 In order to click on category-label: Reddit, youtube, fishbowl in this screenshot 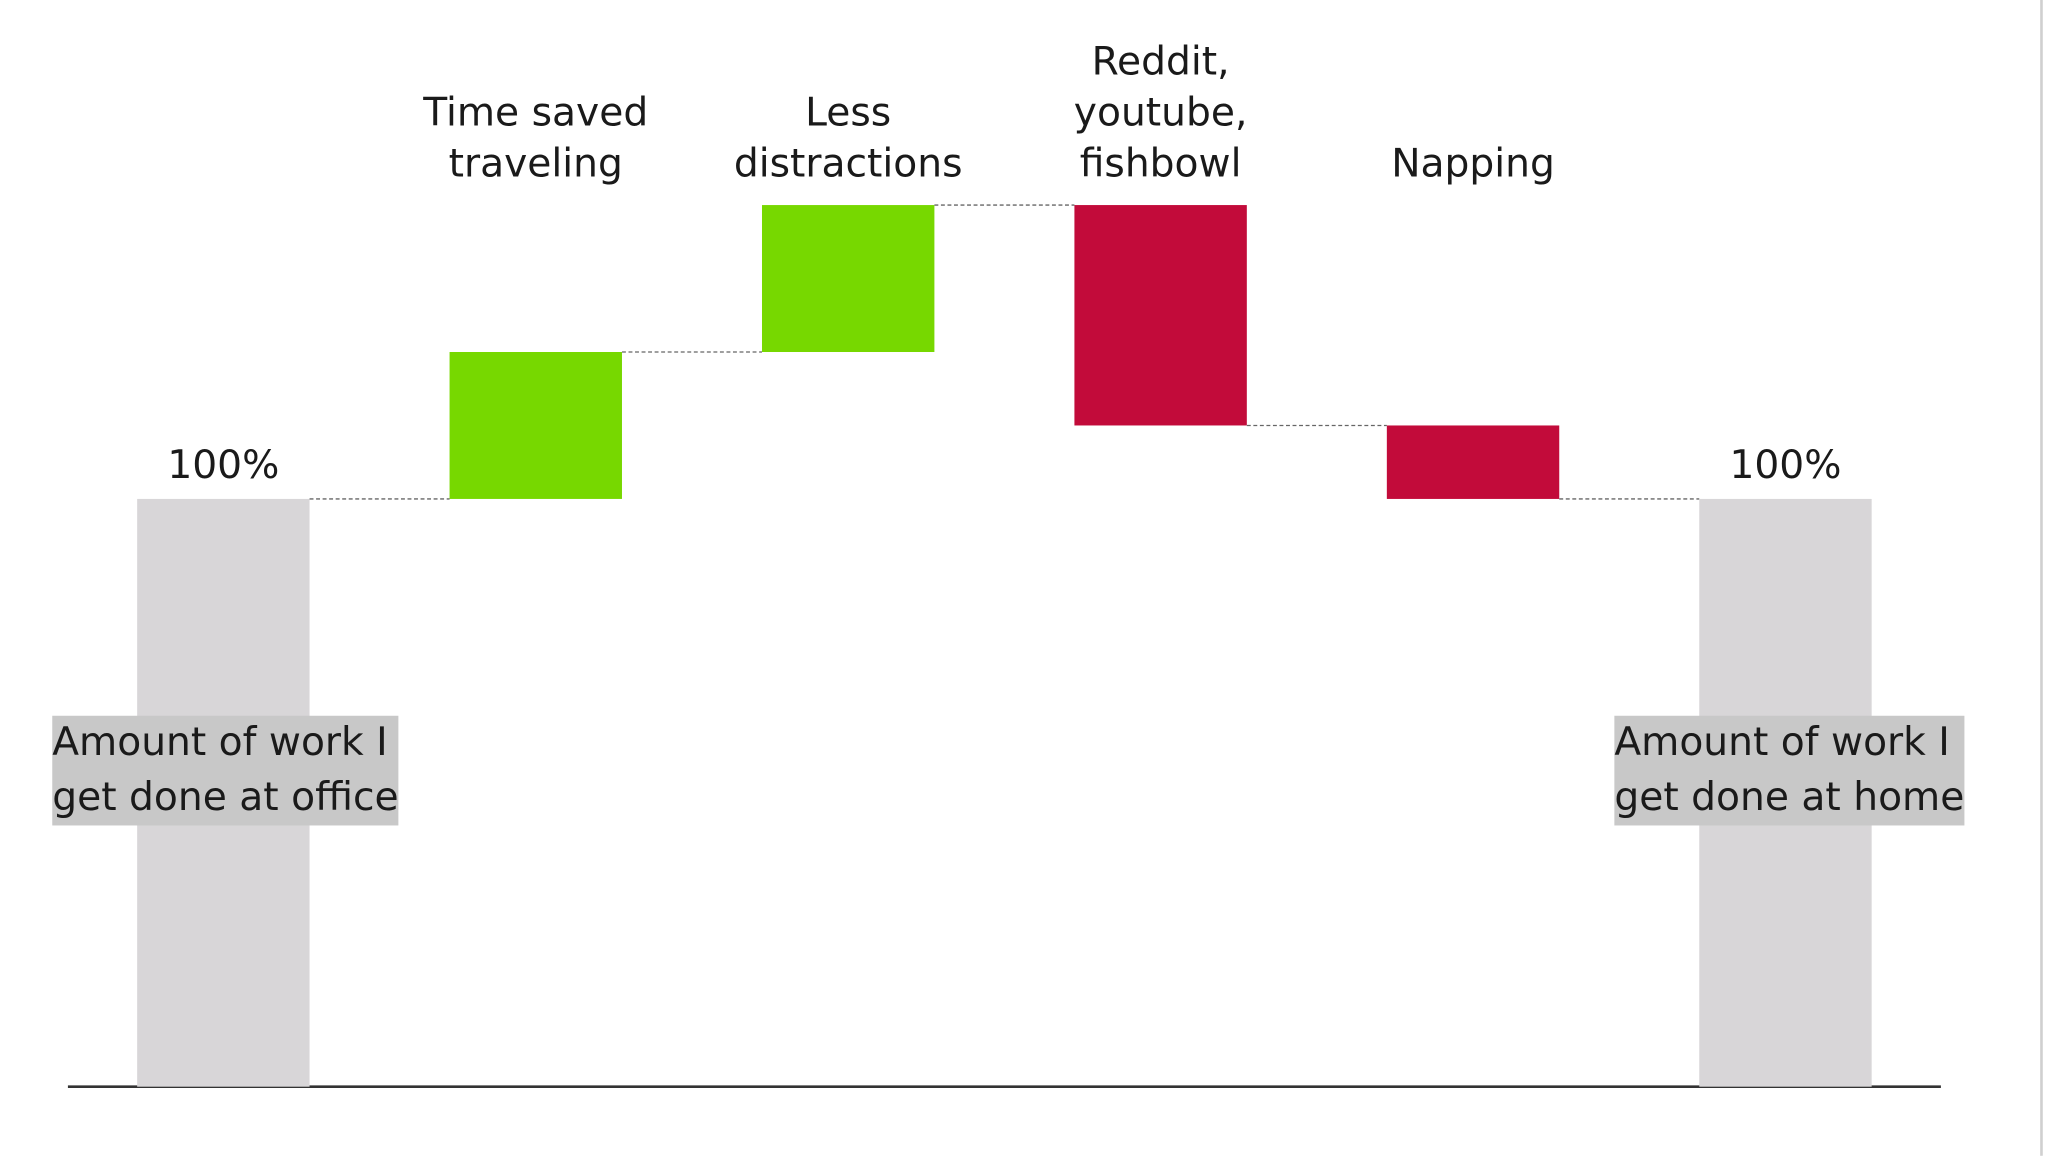, I will do `click(1160, 113)`.